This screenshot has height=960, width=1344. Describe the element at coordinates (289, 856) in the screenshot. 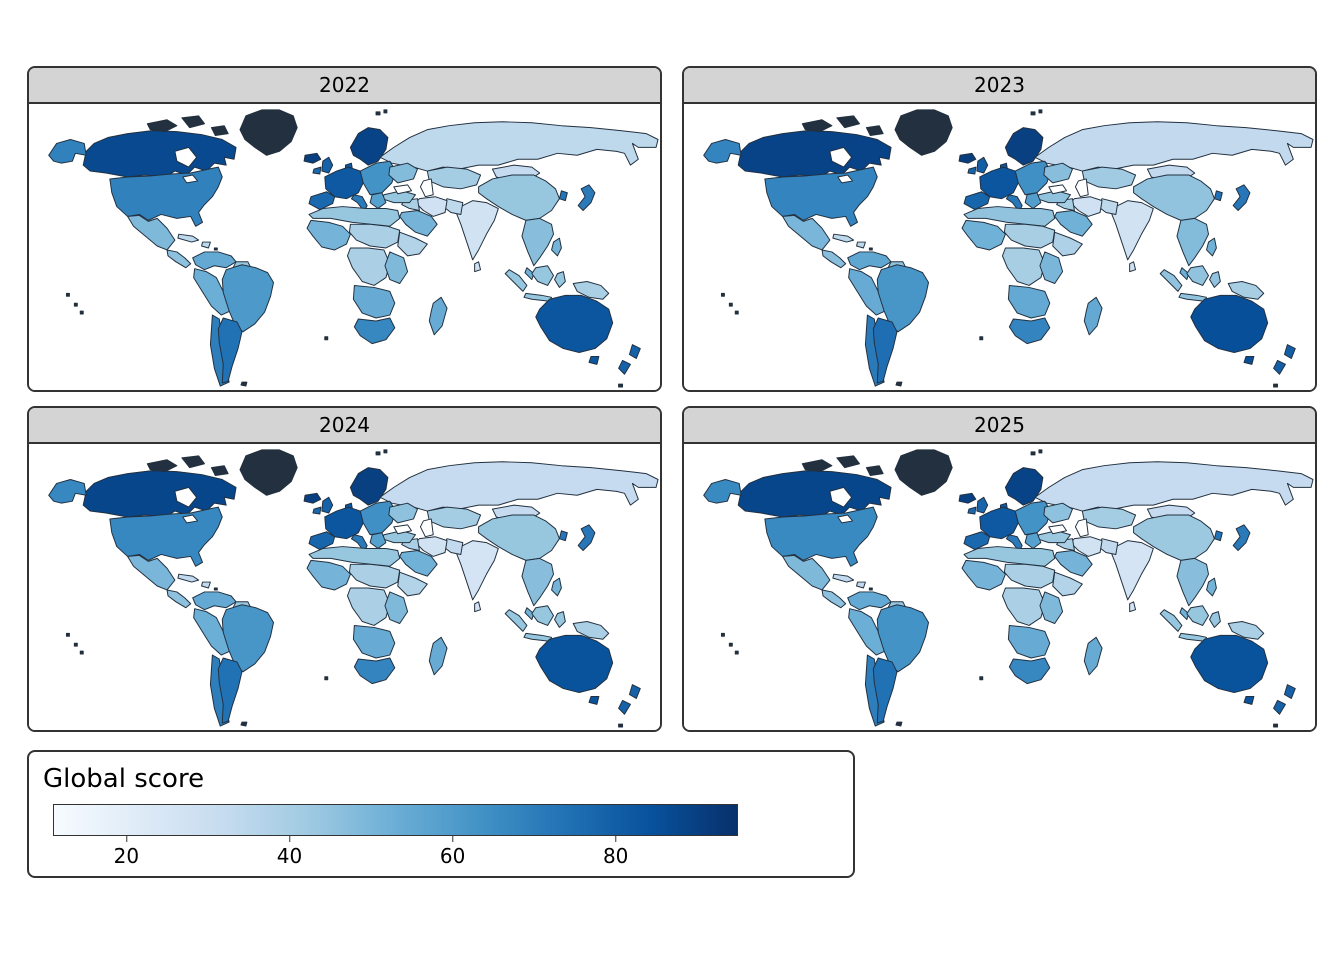

I see `tick-label: 40` at that location.